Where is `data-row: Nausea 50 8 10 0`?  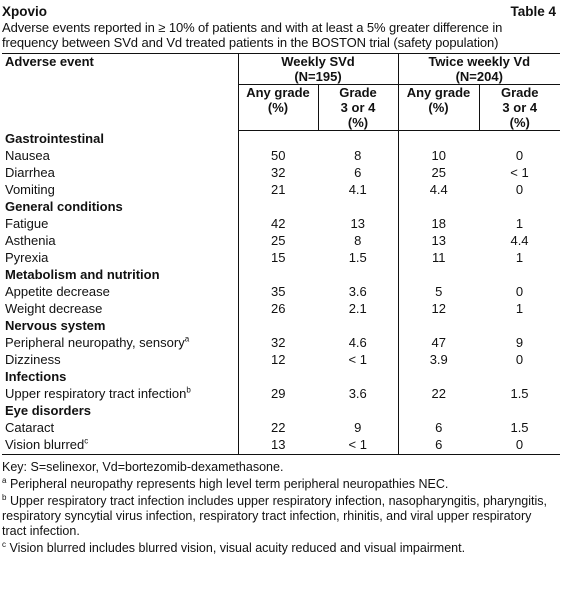
data-row: Nausea 50 8 10 0 is located at coordinates (281, 156).